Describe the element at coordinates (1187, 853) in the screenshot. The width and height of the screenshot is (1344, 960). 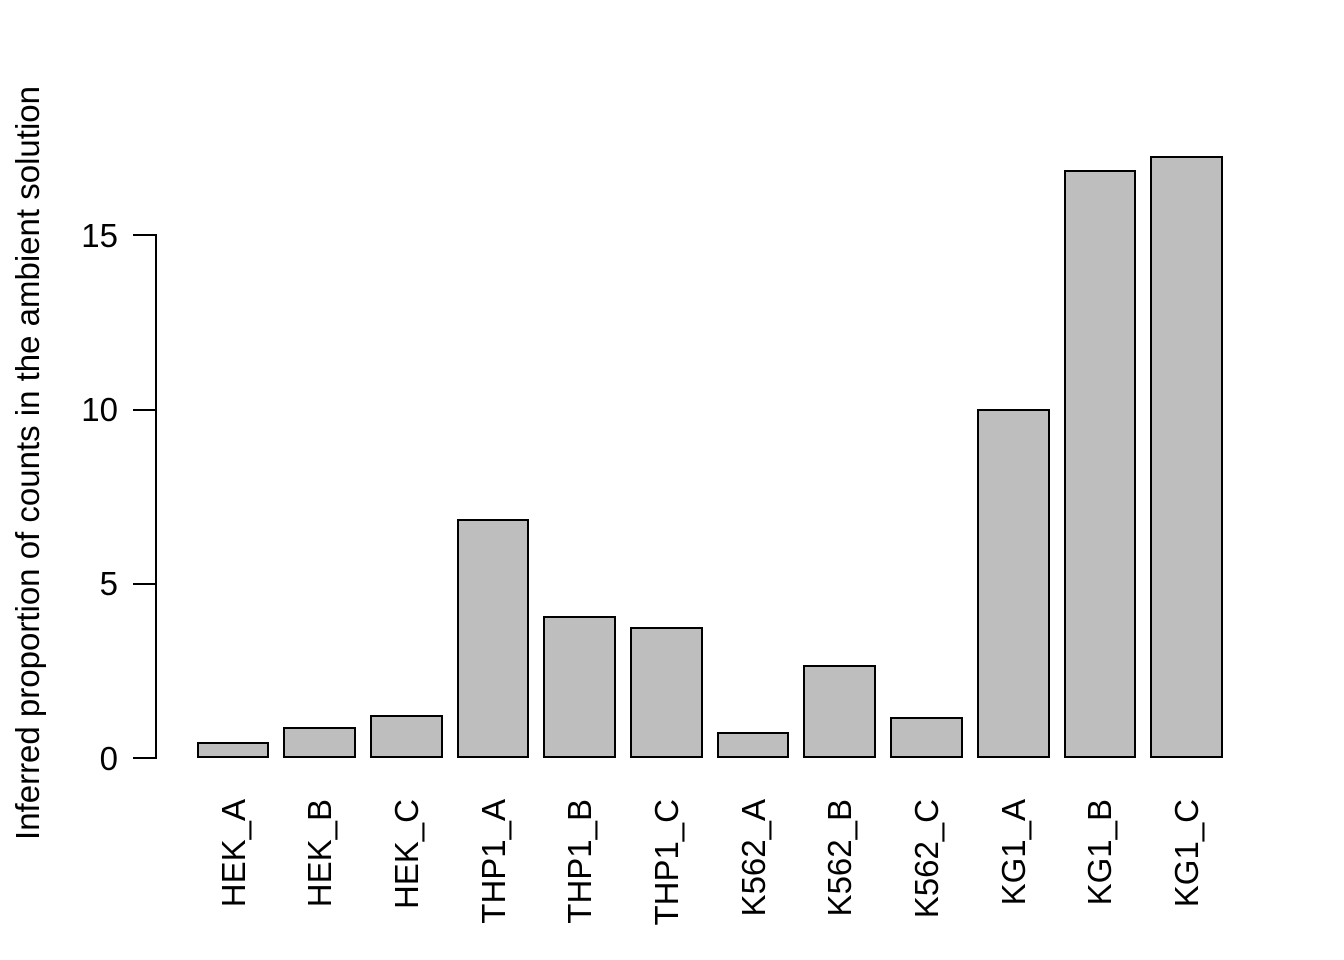
I see `x-axis-label-KG1_C: KG1_C` at that location.